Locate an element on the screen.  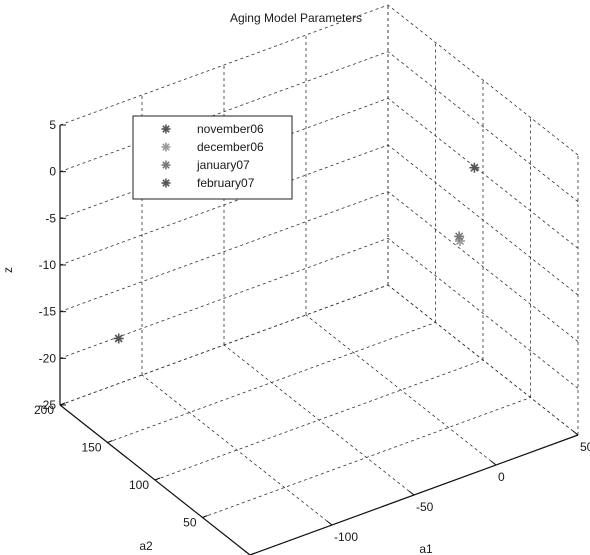
legend-label: november06 is located at coordinates (230, 129).